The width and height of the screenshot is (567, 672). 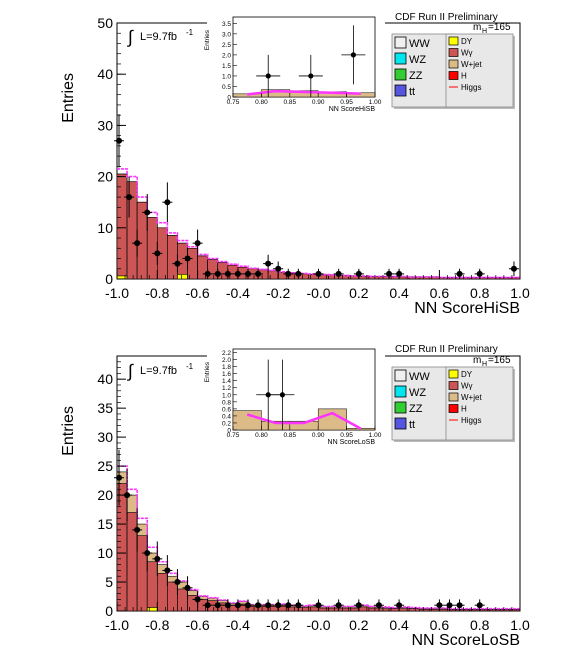 What do you see at coordinates (226, 374) in the screenshot?
I see `inset-y-tick-label: 1.6` at bounding box center [226, 374].